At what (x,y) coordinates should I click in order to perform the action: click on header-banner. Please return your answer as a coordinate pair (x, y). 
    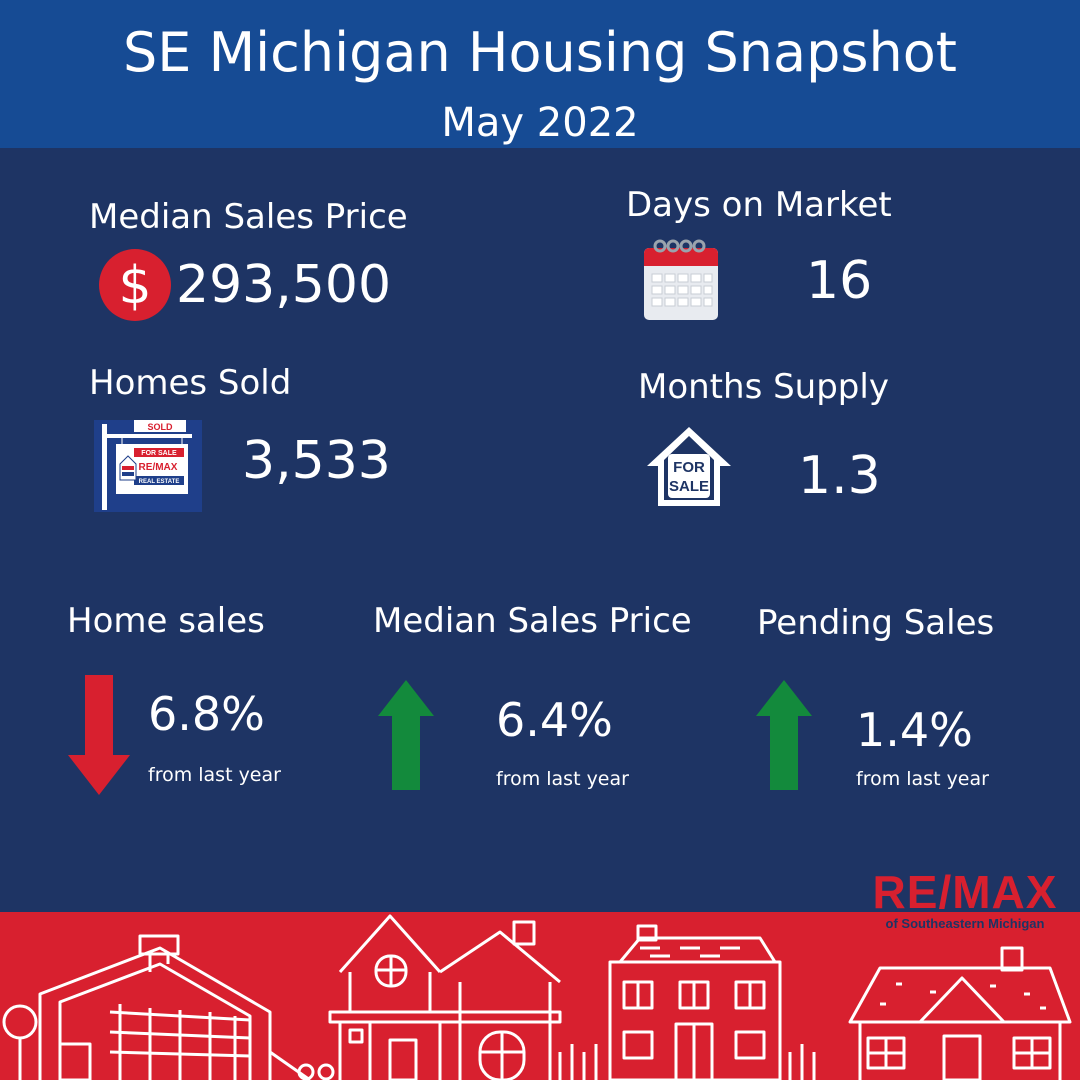
    Looking at the image, I should click on (540, 74).